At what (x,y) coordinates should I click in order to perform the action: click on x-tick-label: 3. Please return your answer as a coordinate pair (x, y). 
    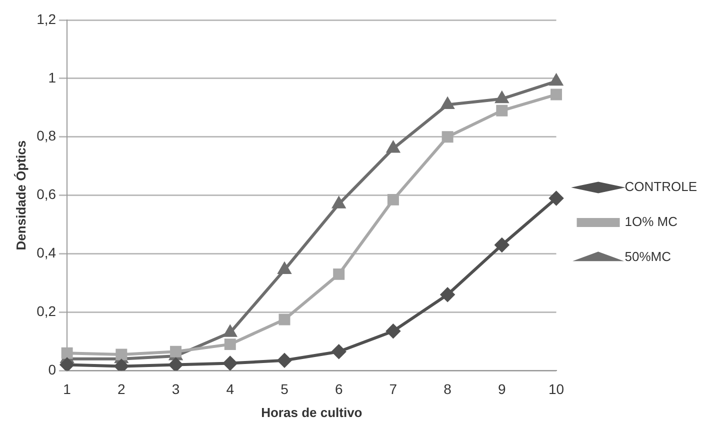
    Looking at the image, I should click on (176, 388).